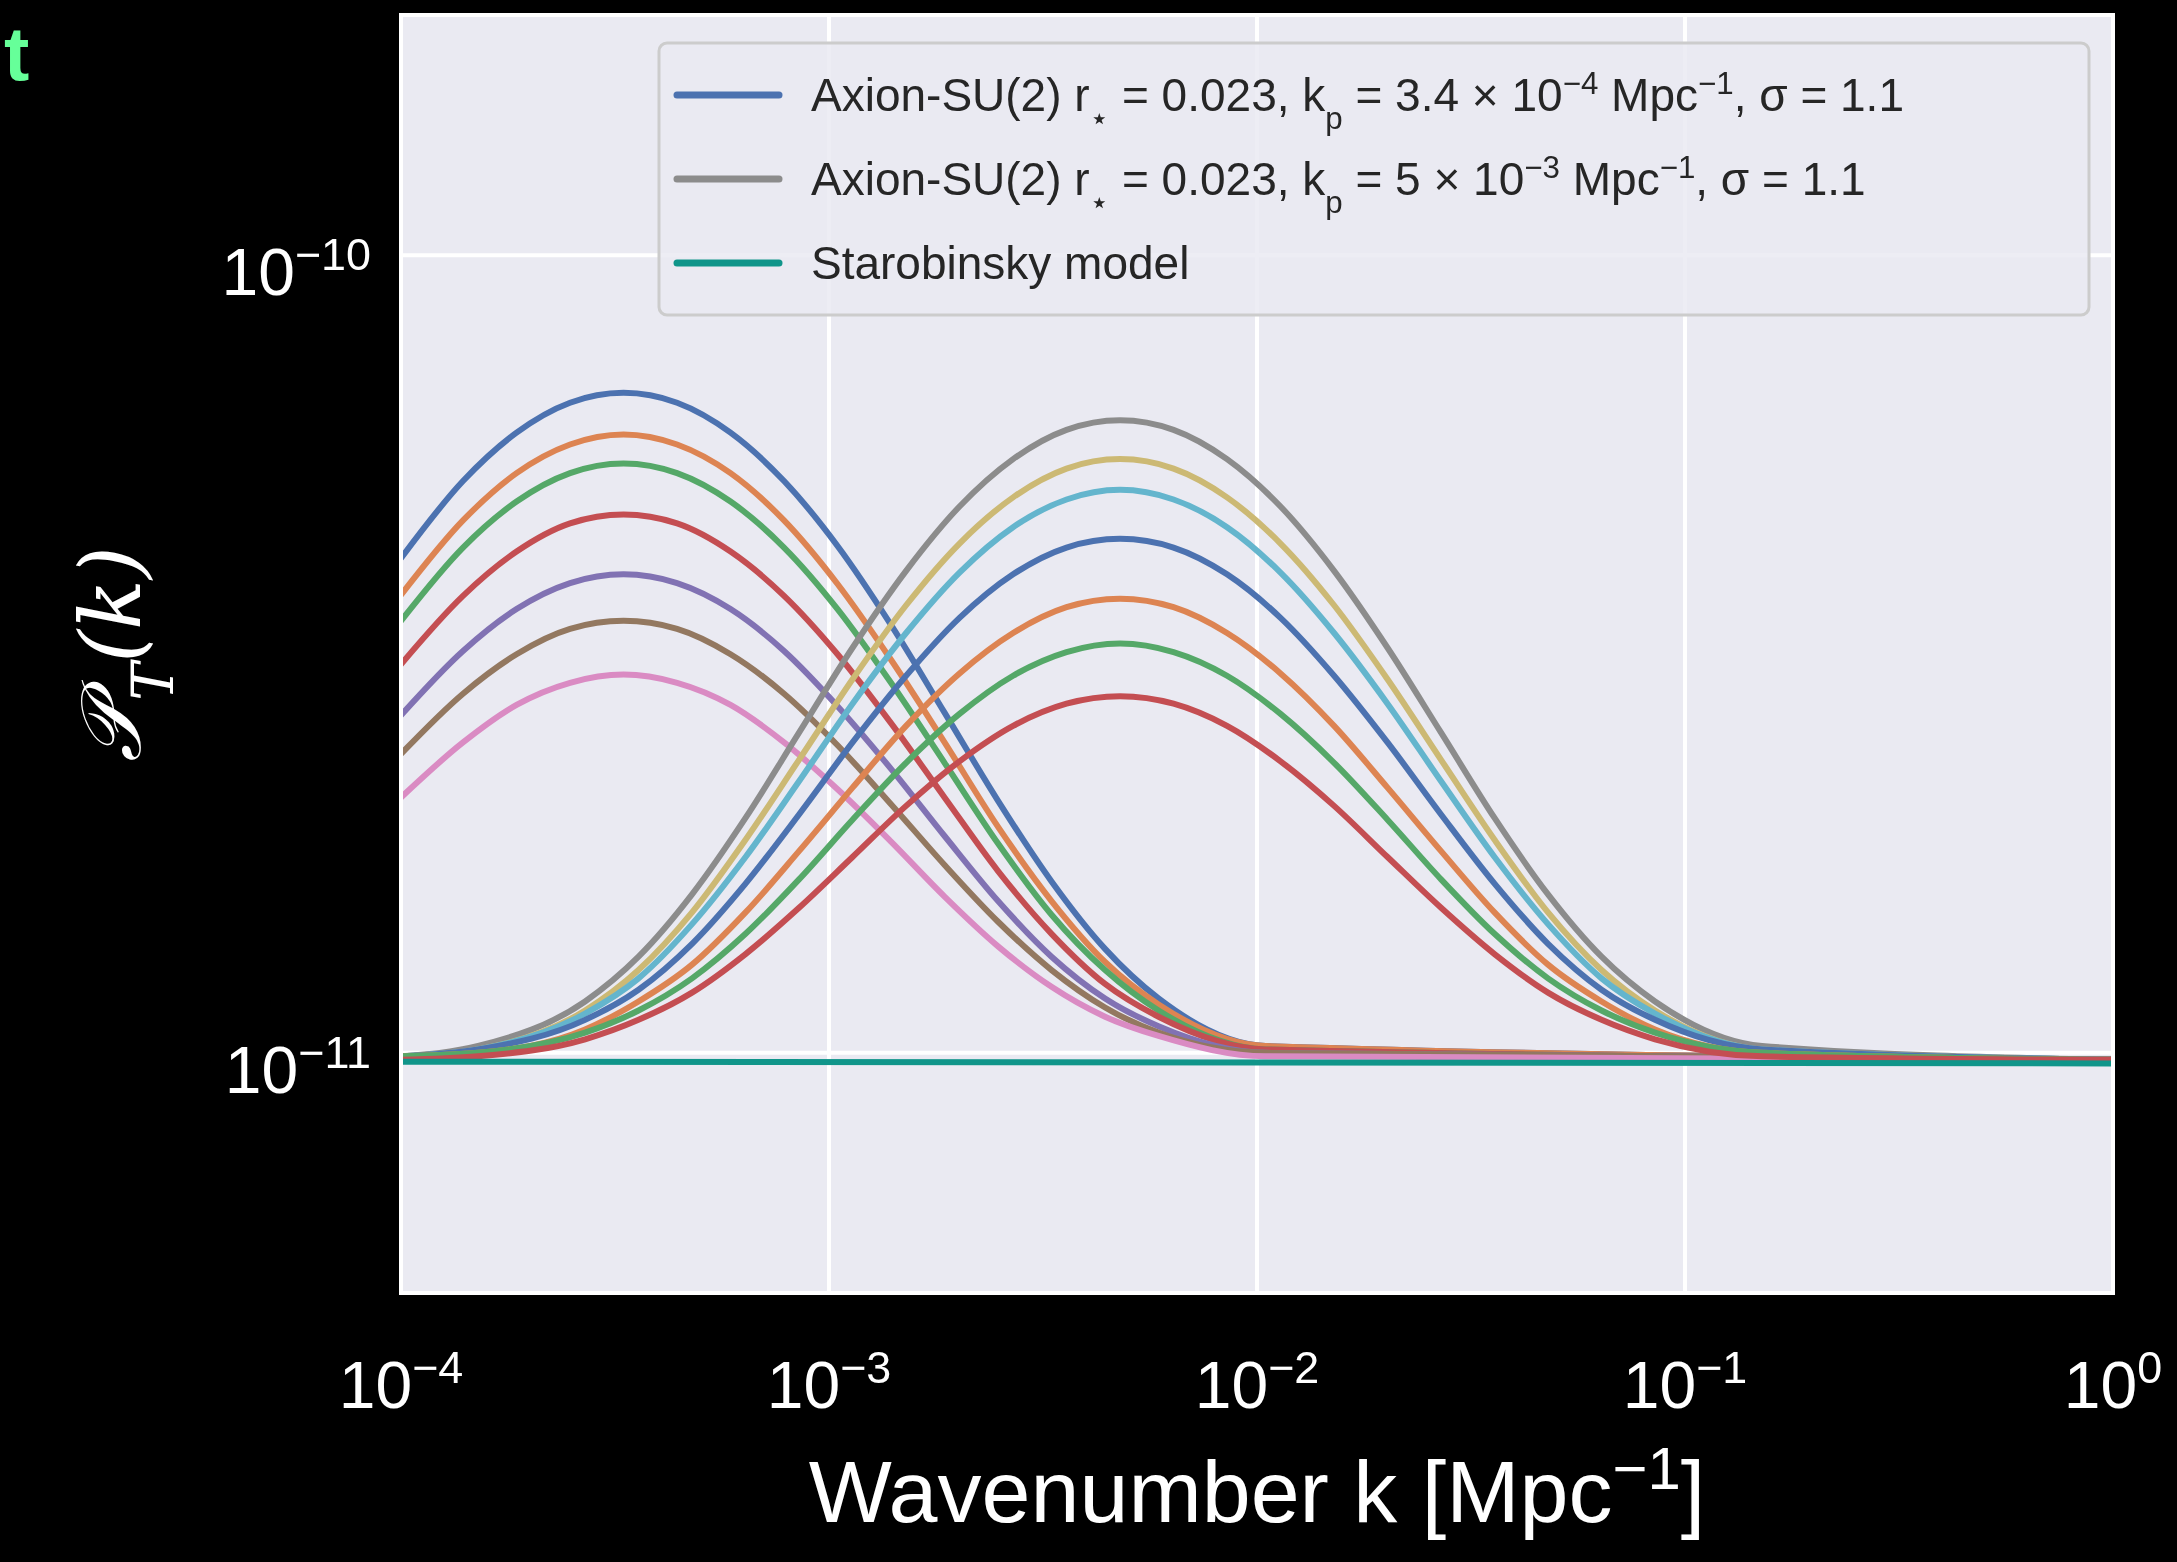  I want to click on x-tick-label: 10$^{−1}$, so click(1685, 1381).